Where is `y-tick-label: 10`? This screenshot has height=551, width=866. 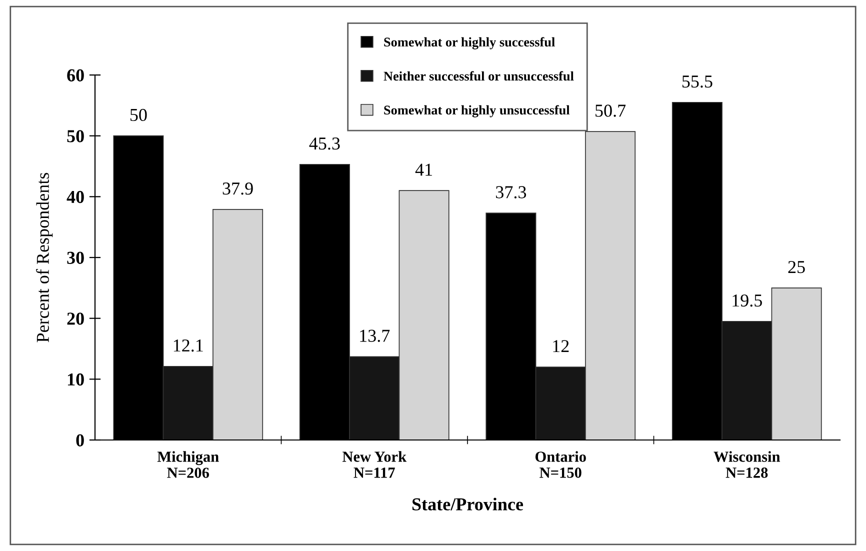 y-tick-label: 10 is located at coordinates (76, 379).